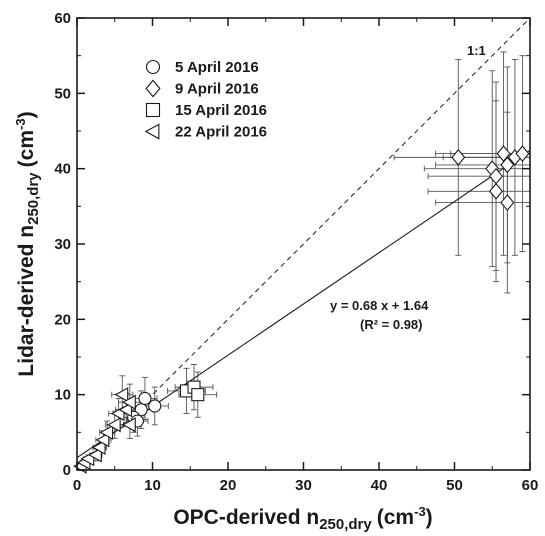  I want to click on legend-marker-triangle-left, so click(152, 131).